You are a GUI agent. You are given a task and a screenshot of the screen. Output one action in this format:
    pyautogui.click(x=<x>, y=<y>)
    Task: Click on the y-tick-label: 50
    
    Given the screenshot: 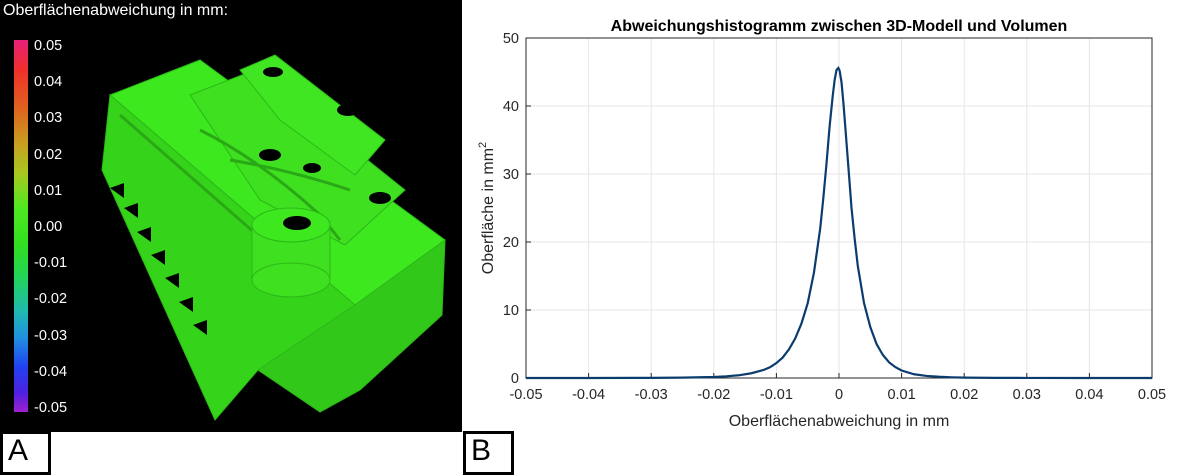 What is the action you would take?
    pyautogui.click(x=511, y=39)
    